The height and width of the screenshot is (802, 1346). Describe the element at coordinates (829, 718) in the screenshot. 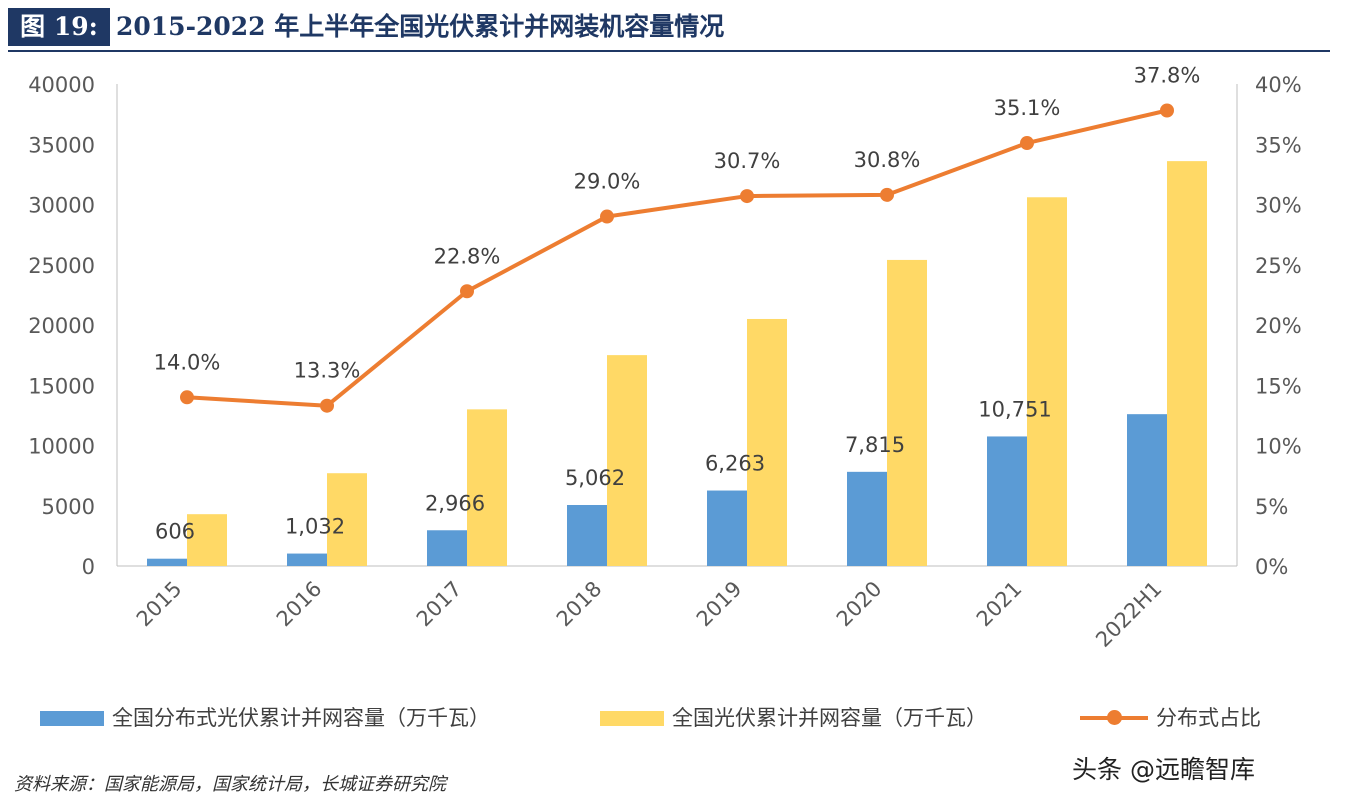

I see `legend-label: 全国光伏累计并网容量（万千瓦）` at that location.